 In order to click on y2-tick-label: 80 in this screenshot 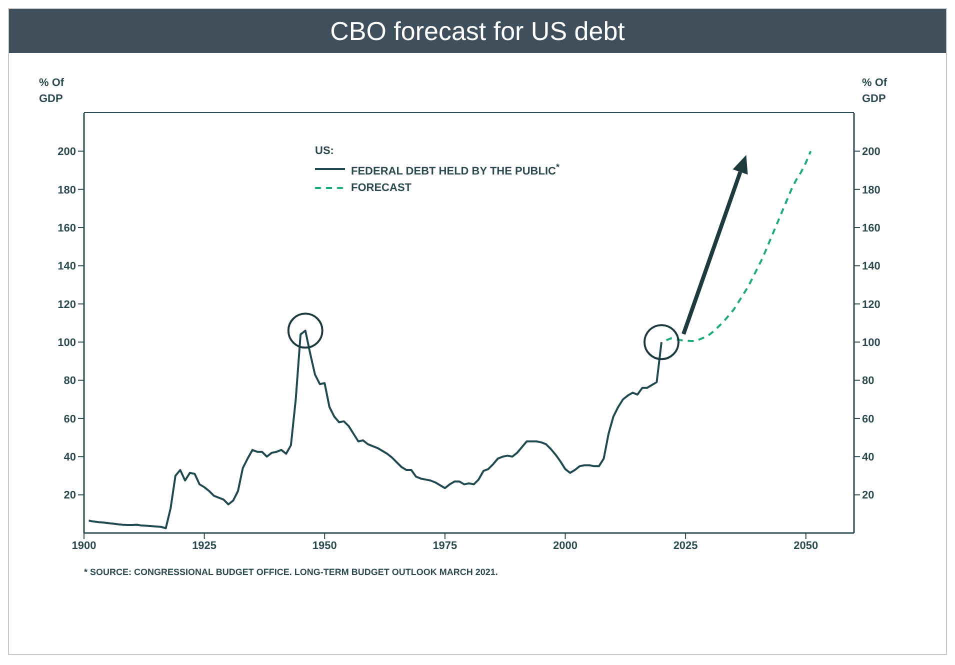, I will do `click(868, 381)`.